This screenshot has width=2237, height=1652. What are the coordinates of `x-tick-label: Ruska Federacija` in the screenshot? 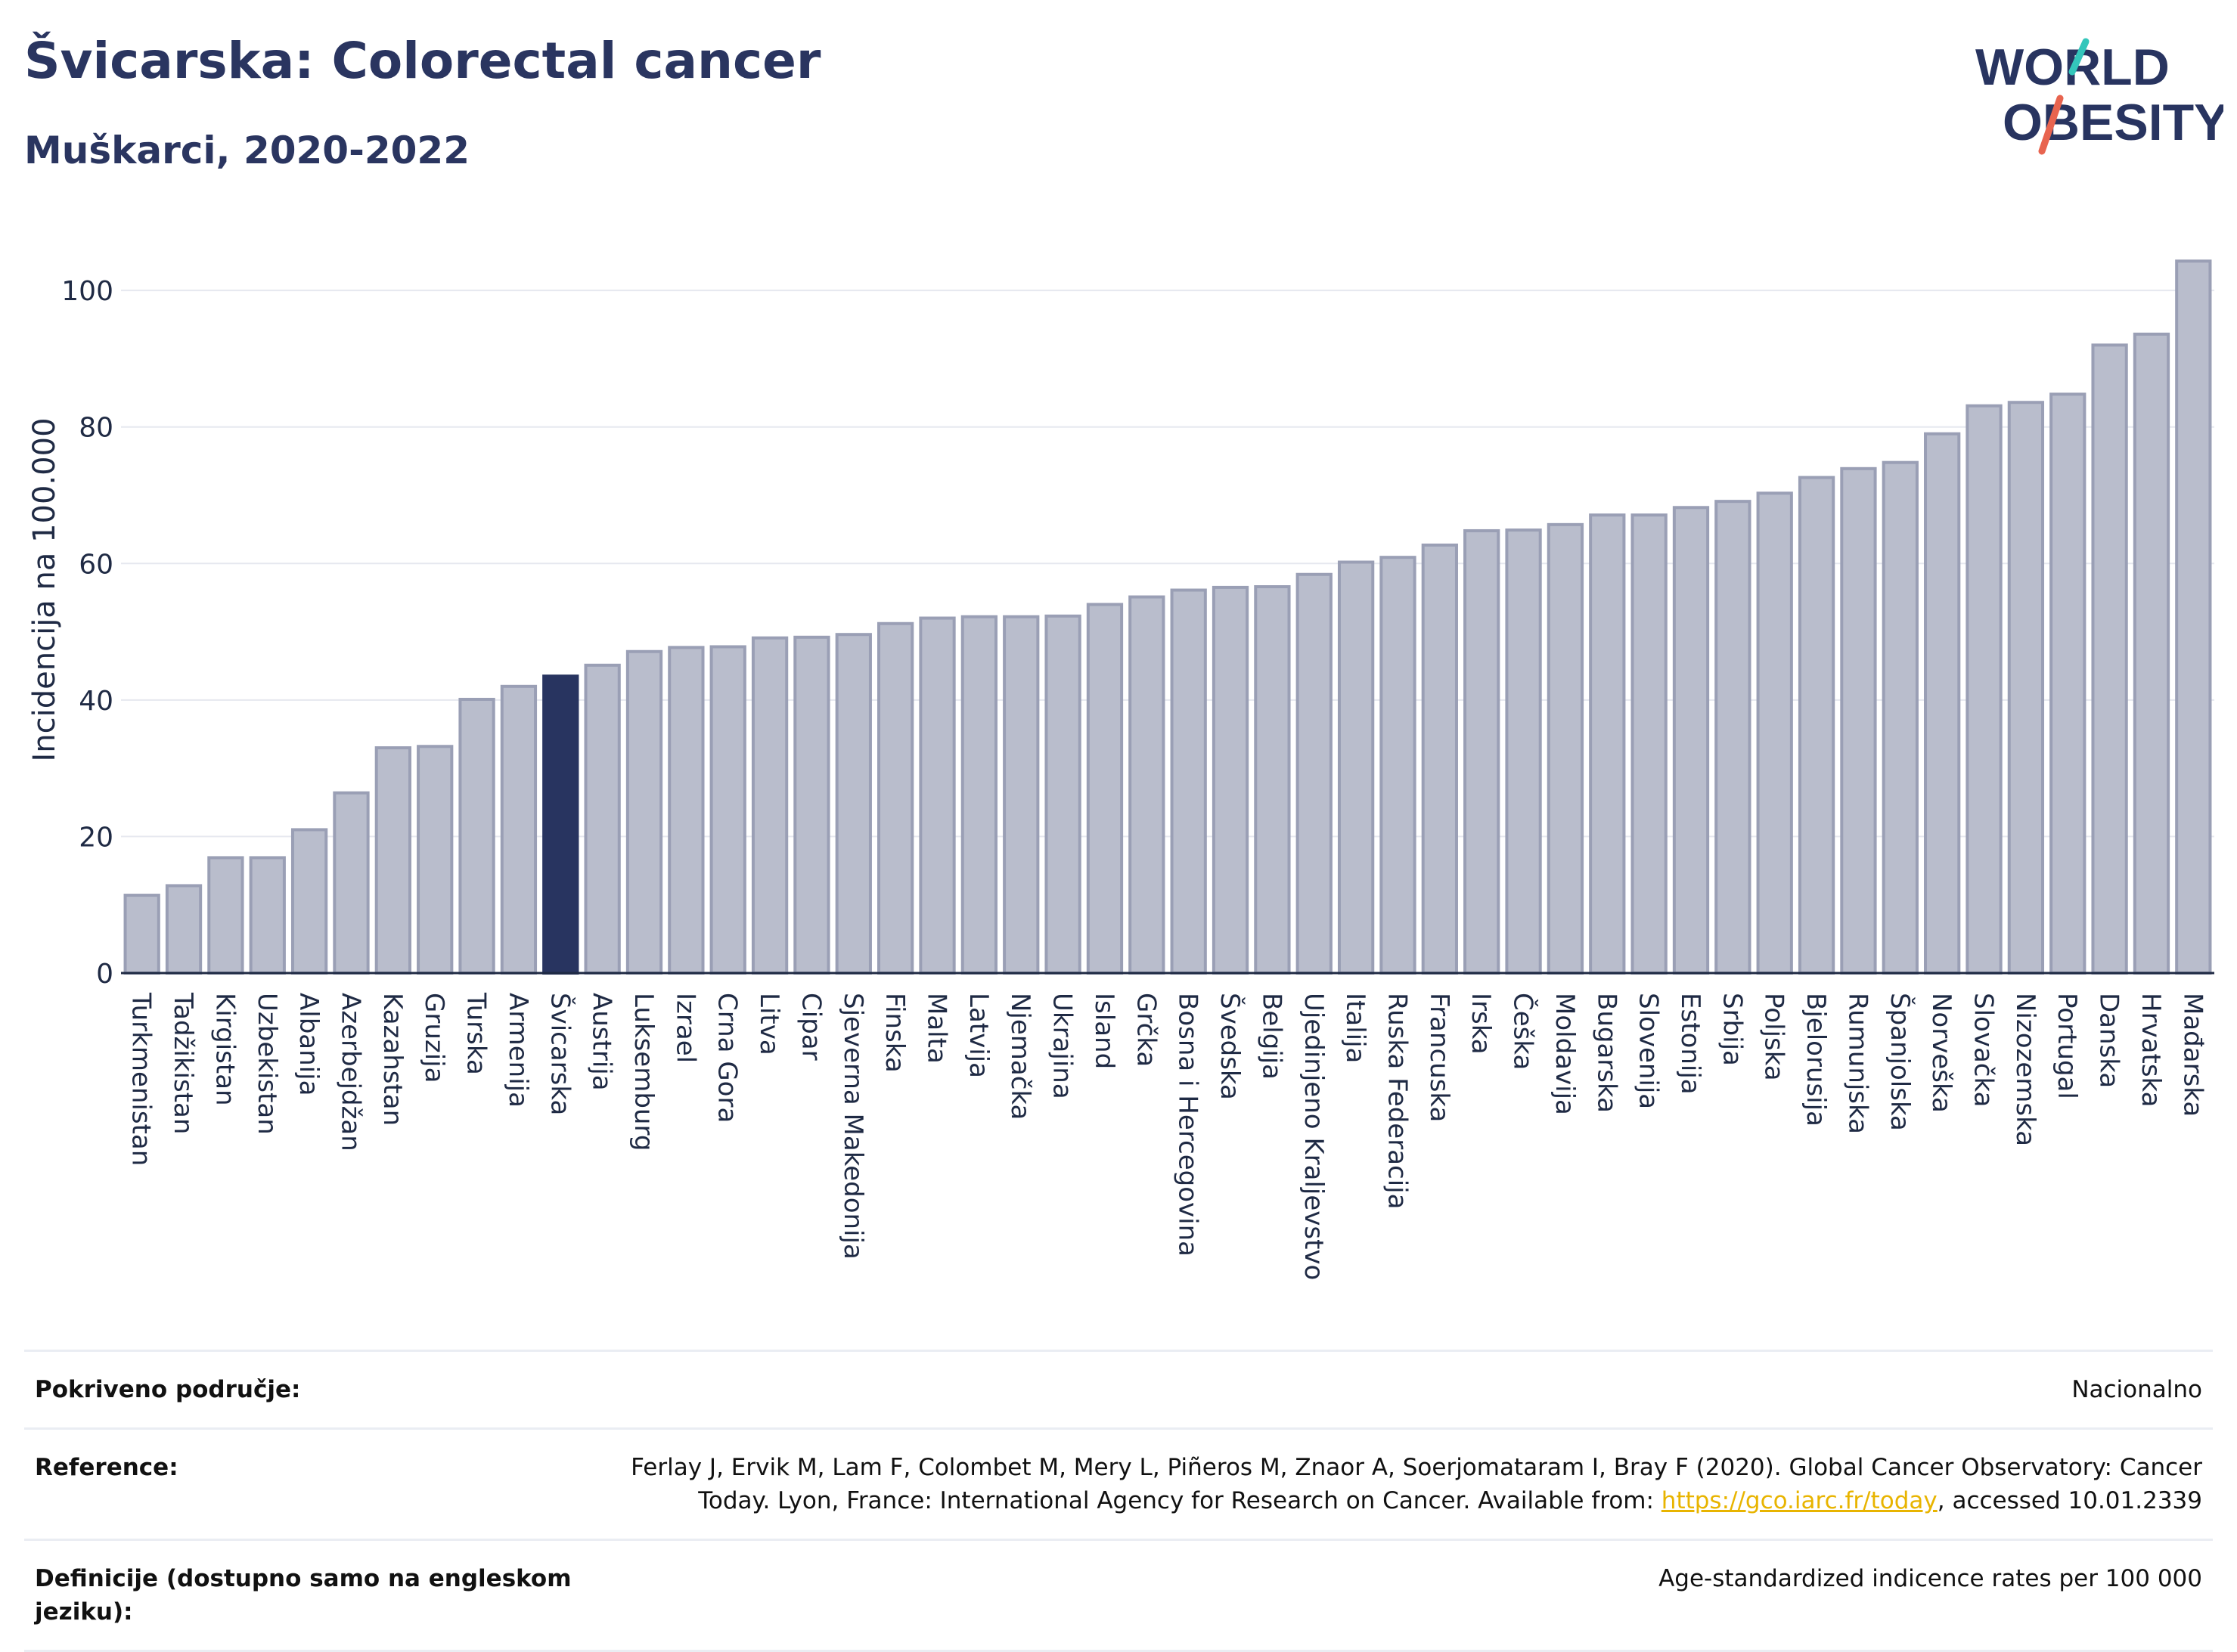 It's located at (1397, 1101).